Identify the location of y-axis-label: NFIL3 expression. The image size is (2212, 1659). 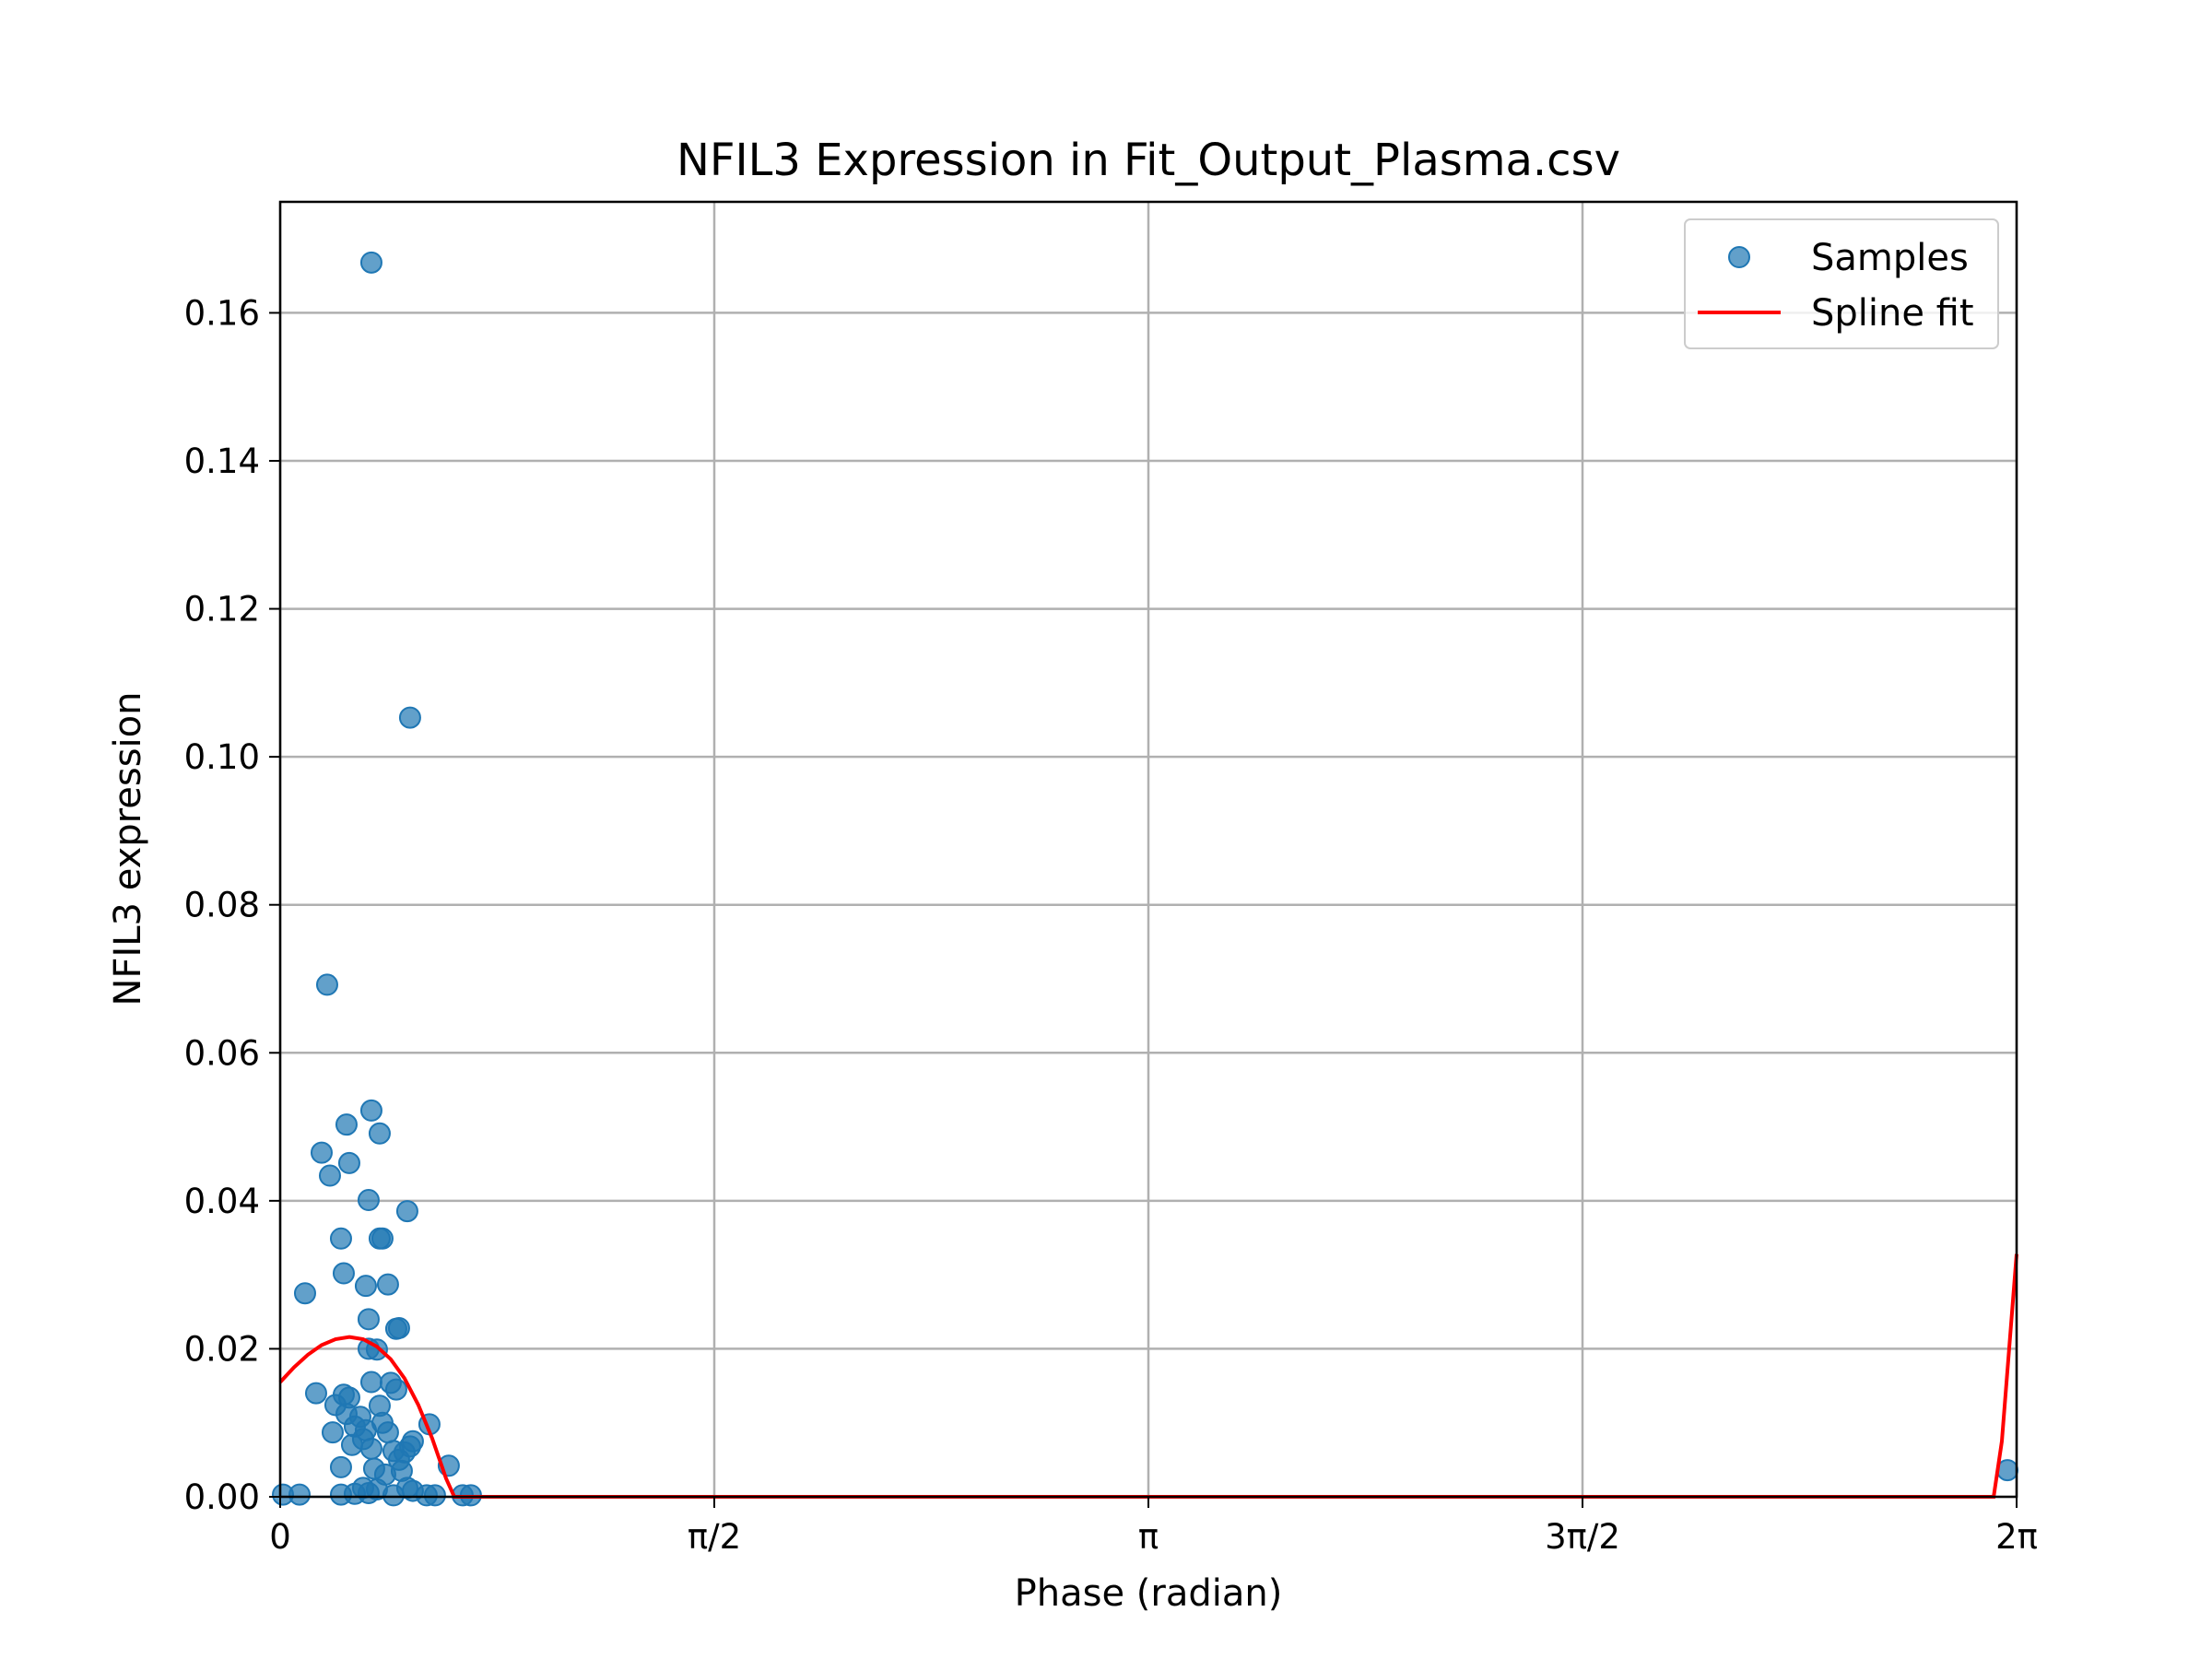
(128, 849).